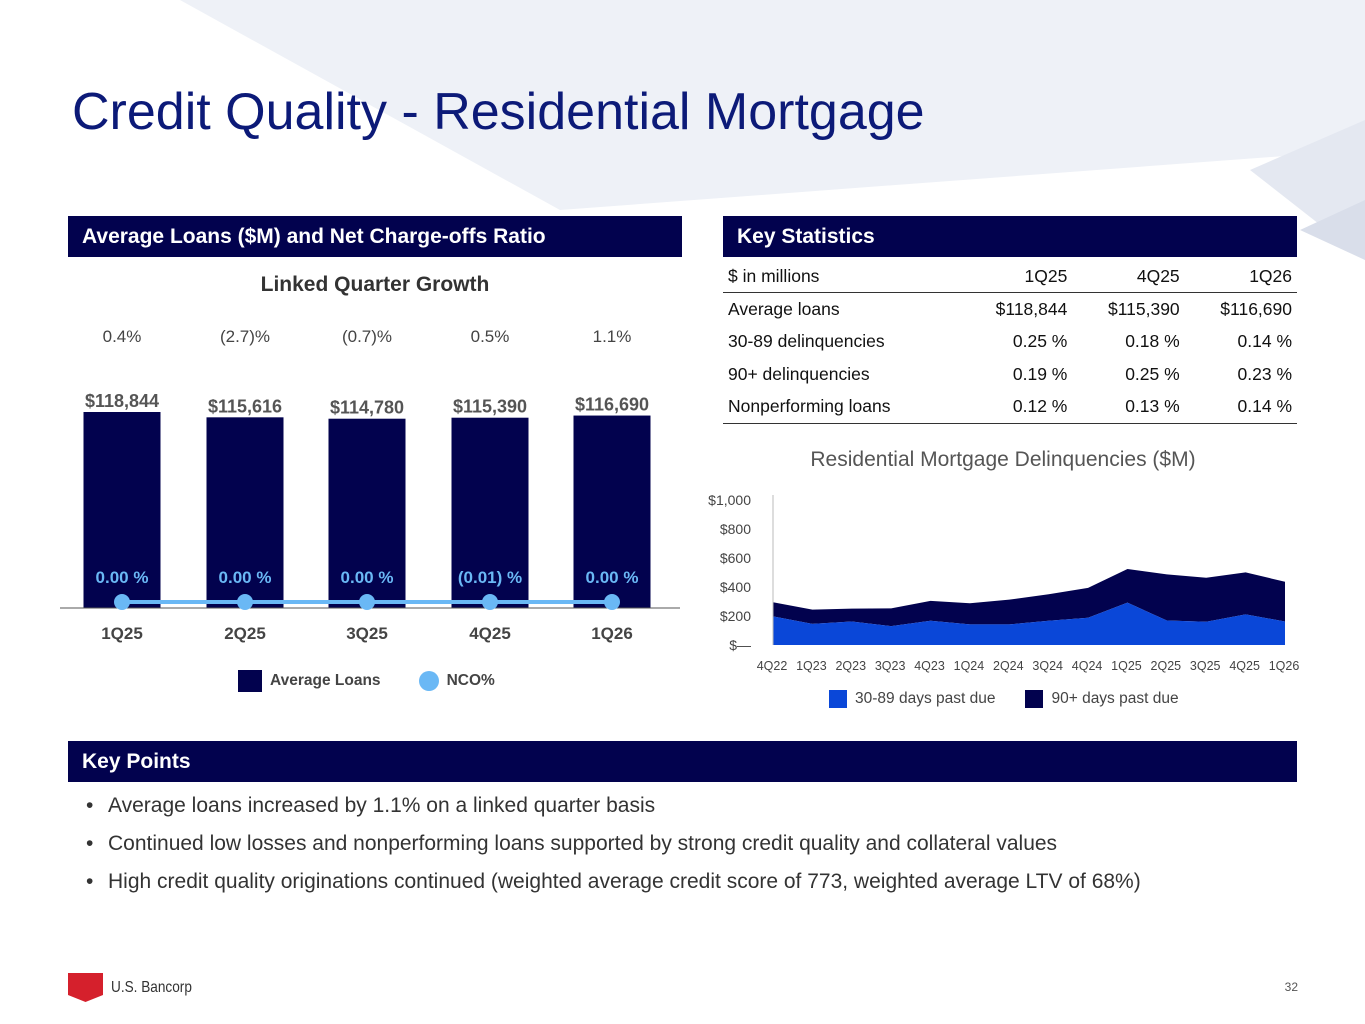 This screenshot has height=1024, width=1365. What do you see at coordinates (890, 666) in the screenshot?
I see `x-tick-label: 3Q23` at bounding box center [890, 666].